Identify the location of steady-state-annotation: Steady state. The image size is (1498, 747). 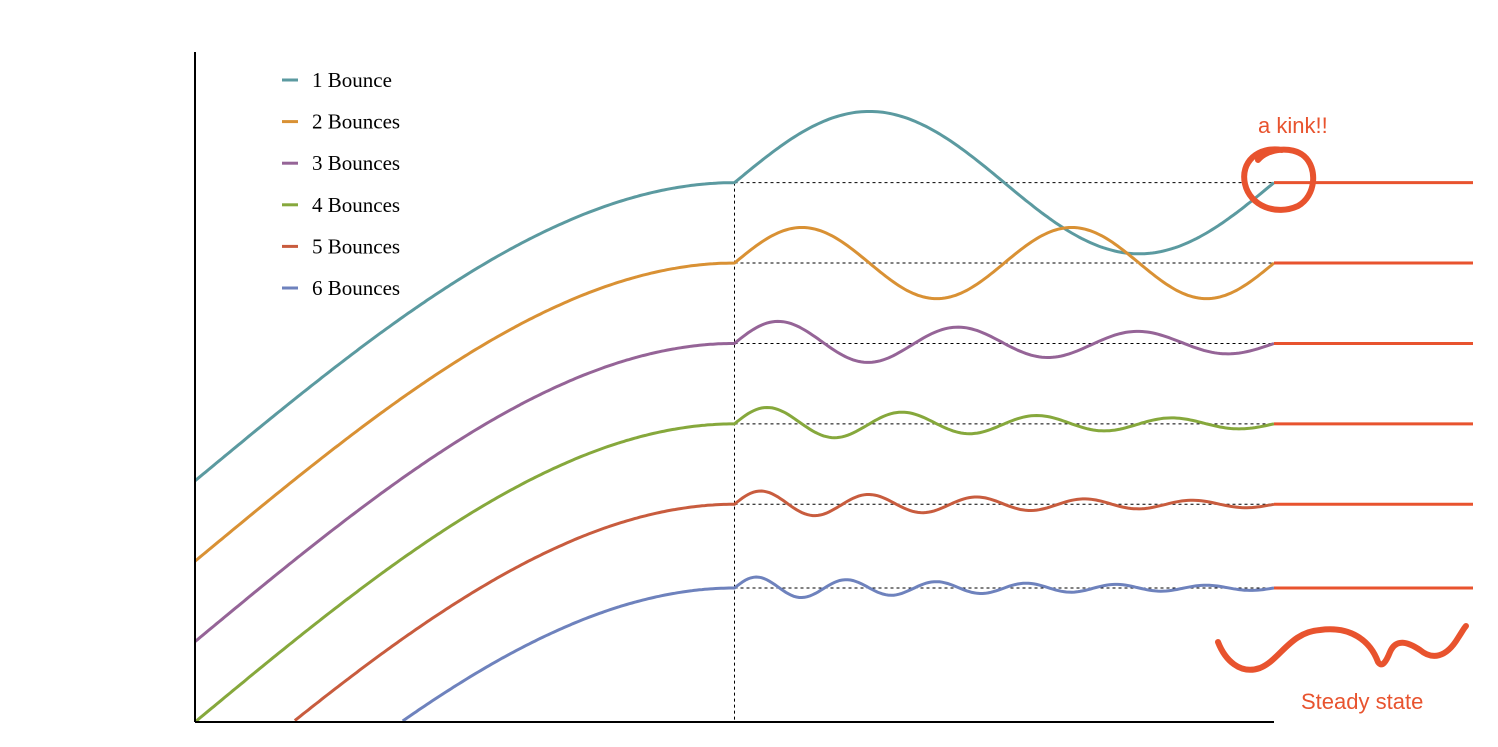
(1362, 701).